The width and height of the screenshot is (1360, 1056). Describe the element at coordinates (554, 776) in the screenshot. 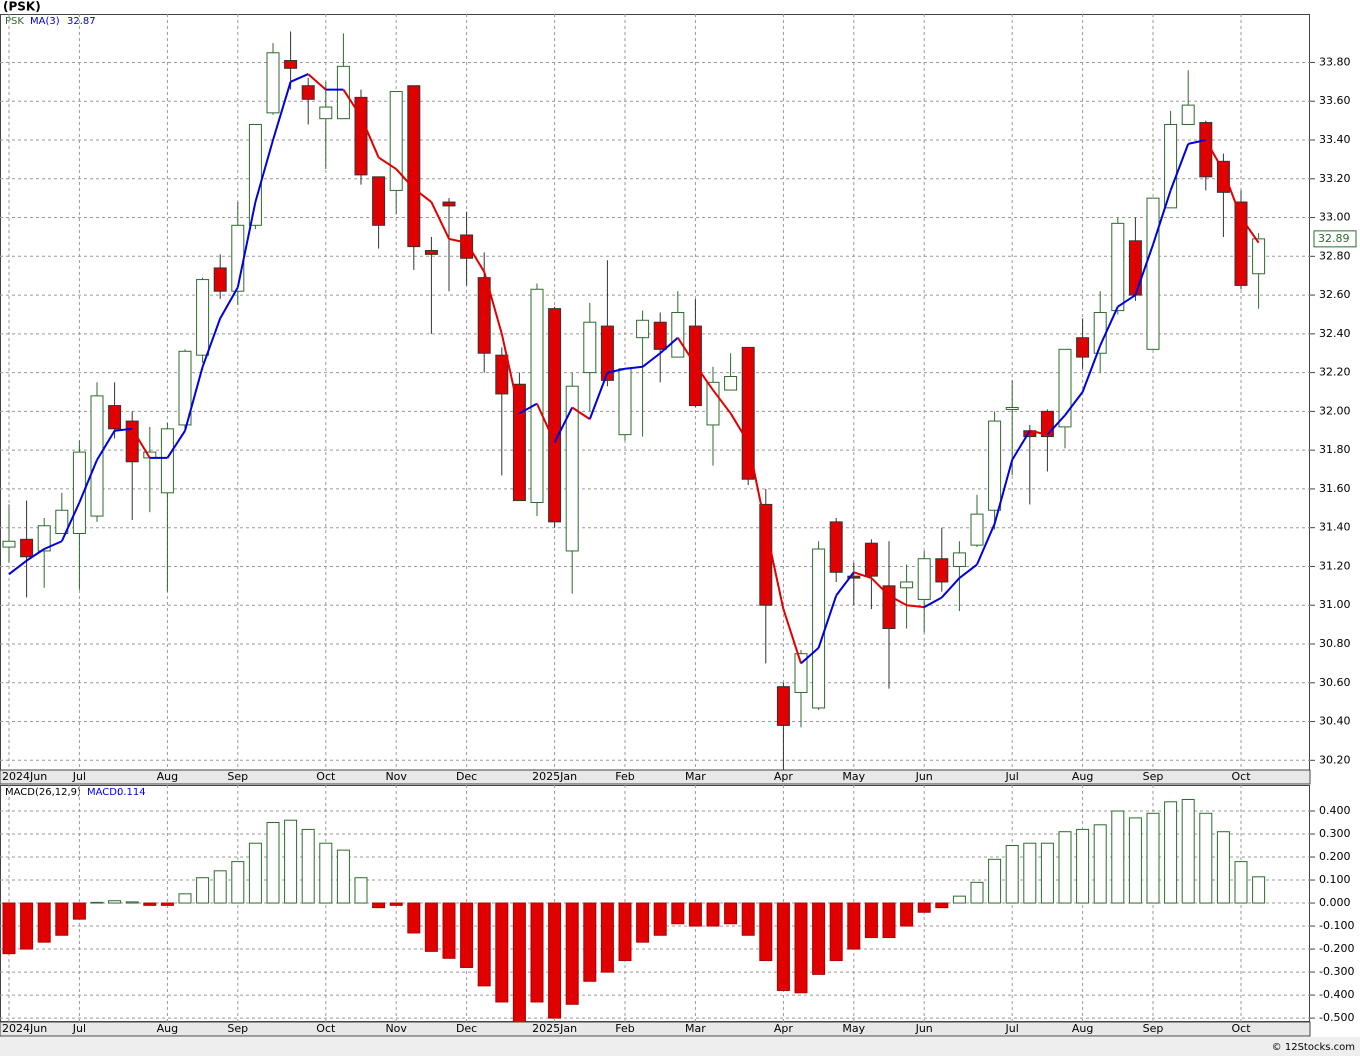

I see `x-tick-label: 2025Jan` at that location.